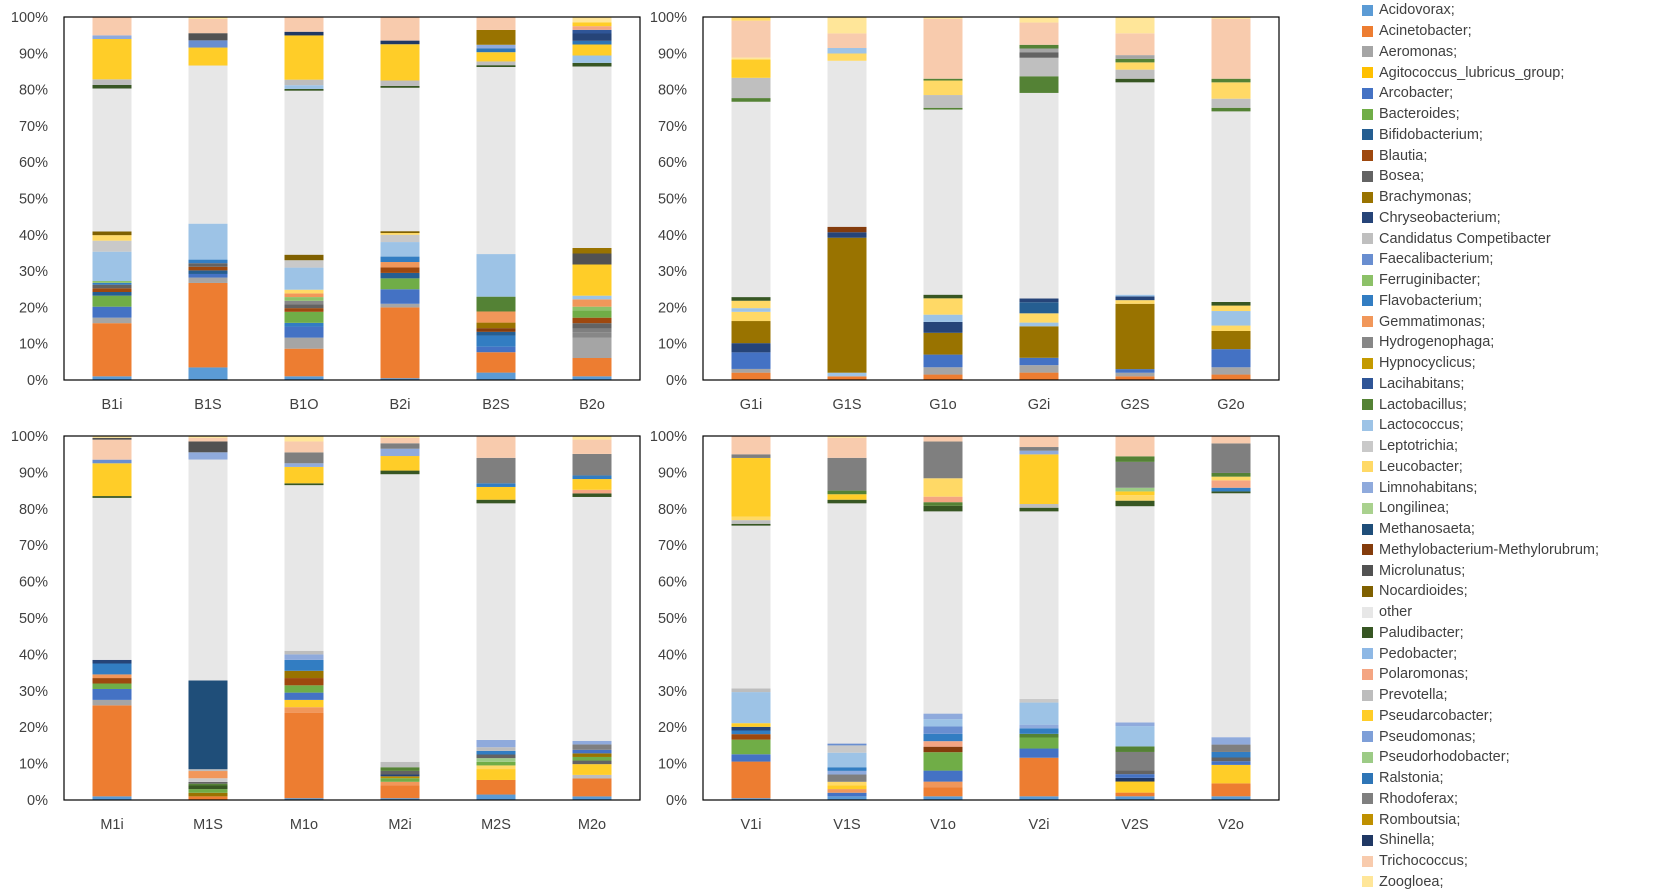 The image size is (1654, 894). Describe the element at coordinates (847, 198) in the screenshot. I see `bar-G1S` at that location.